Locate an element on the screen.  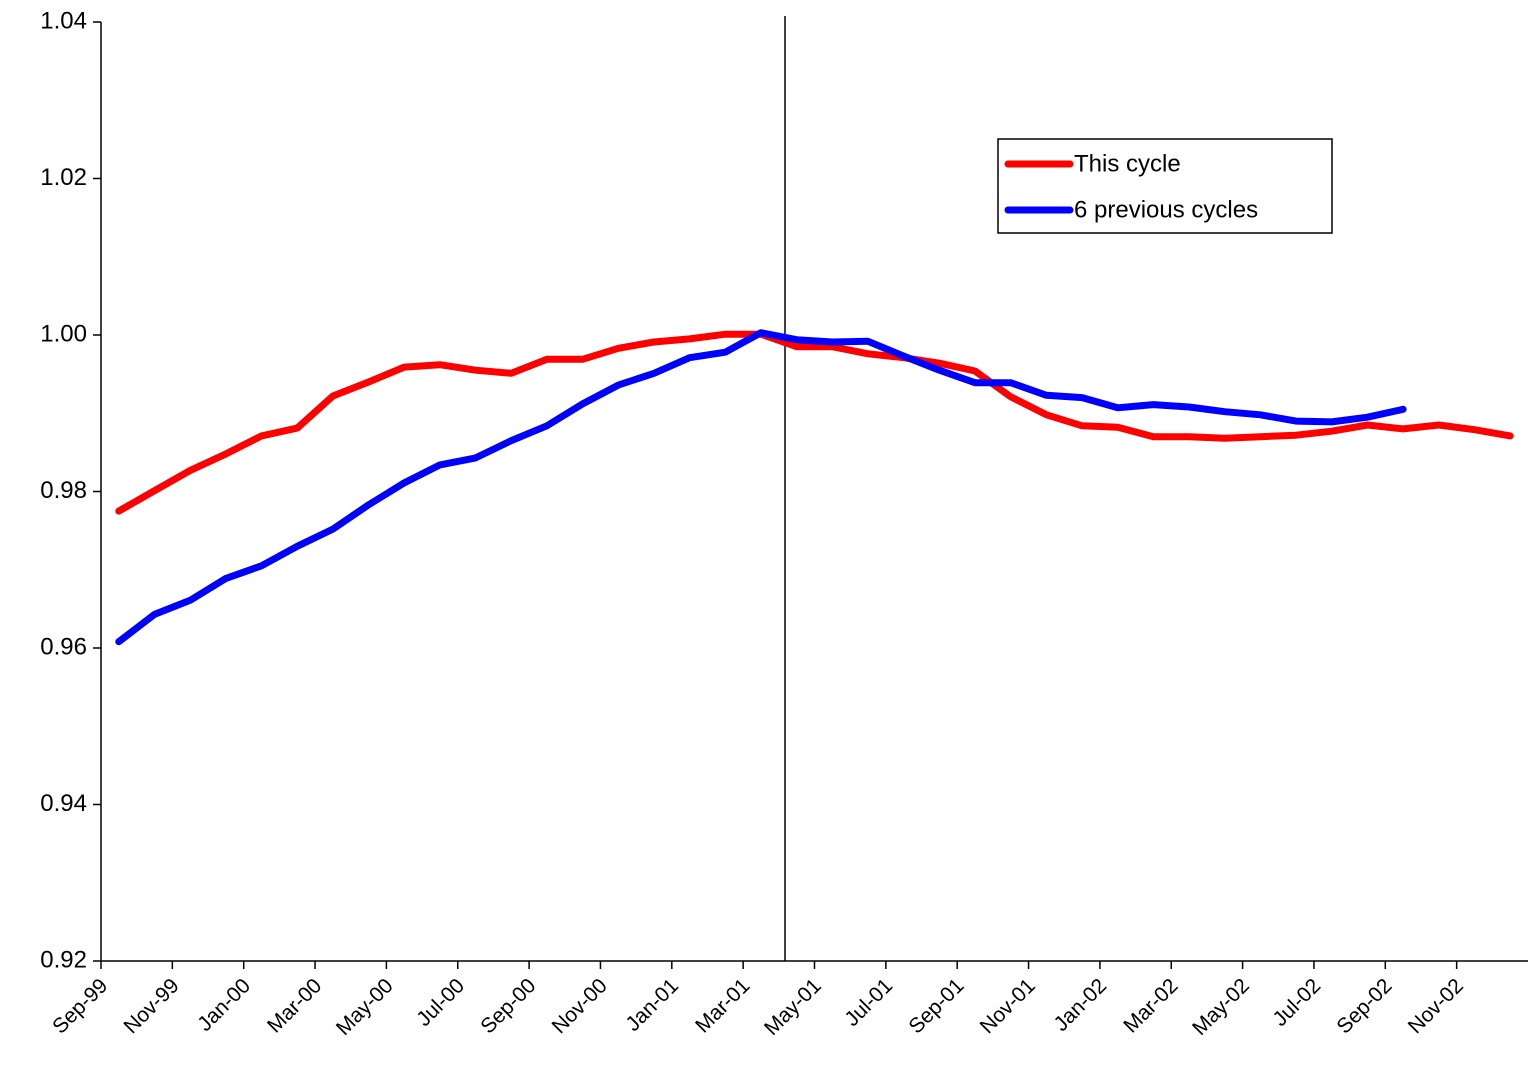
legend-label: This cycle is located at coordinates (1127, 163).